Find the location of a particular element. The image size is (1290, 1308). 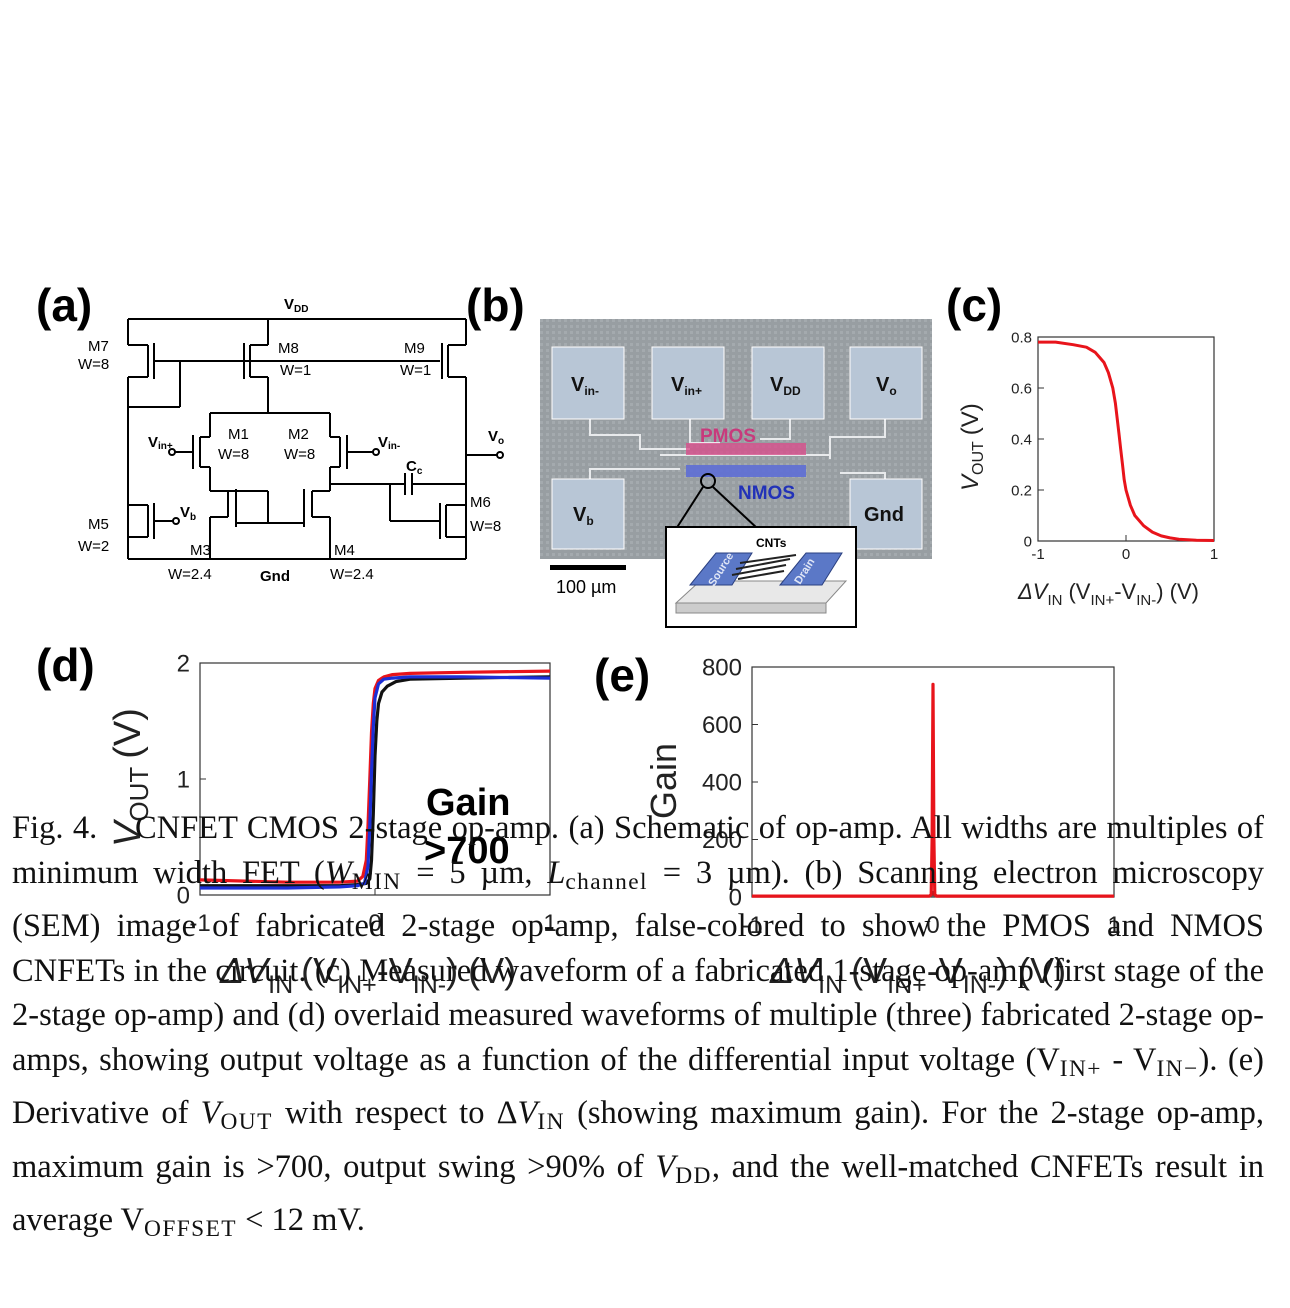

chart-e-ytick-label: 200 is located at coordinates (722, 840).